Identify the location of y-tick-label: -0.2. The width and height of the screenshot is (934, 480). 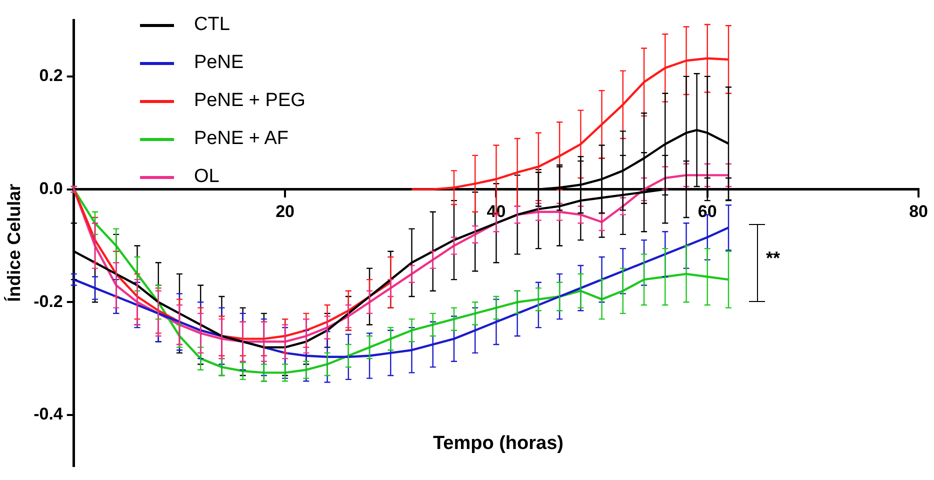
(48, 301).